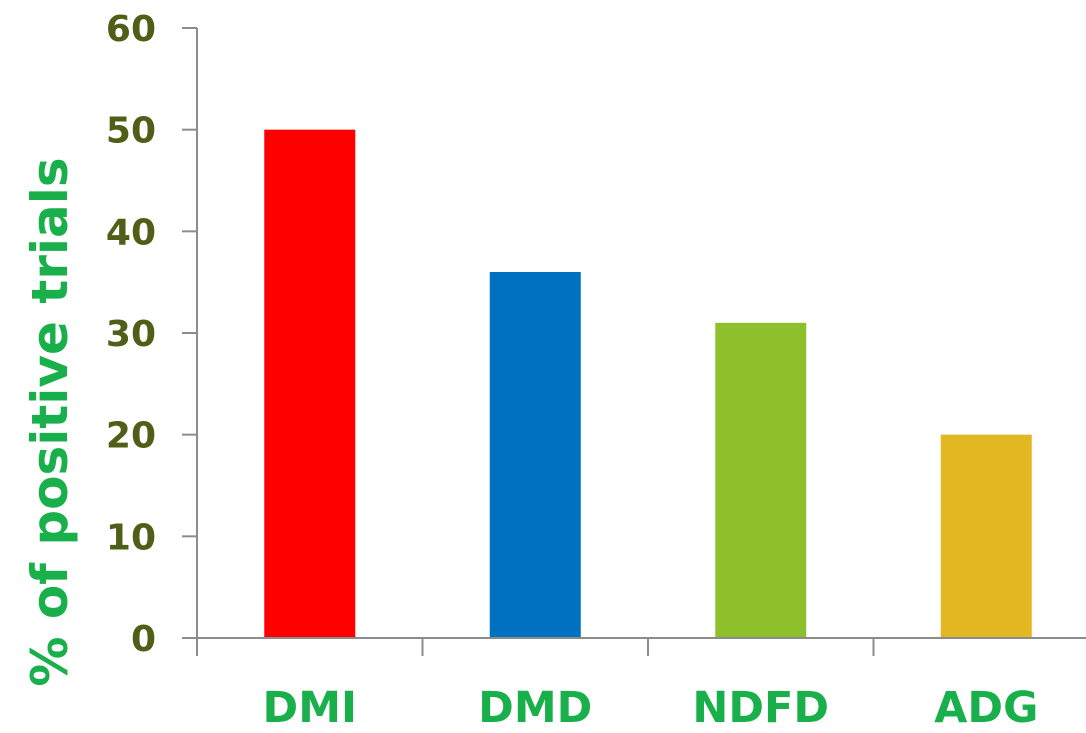 Image resolution: width=1086 pixels, height=733 pixels. Describe the element at coordinates (310, 383) in the screenshot. I see `bar-dmi` at that location.